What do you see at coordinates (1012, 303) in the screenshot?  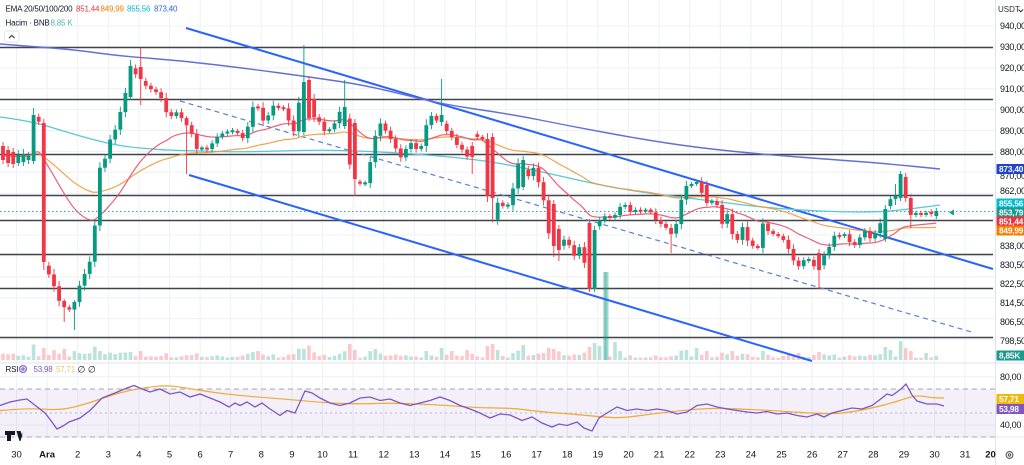 I see `svg-text: 814,50` at bounding box center [1012, 303].